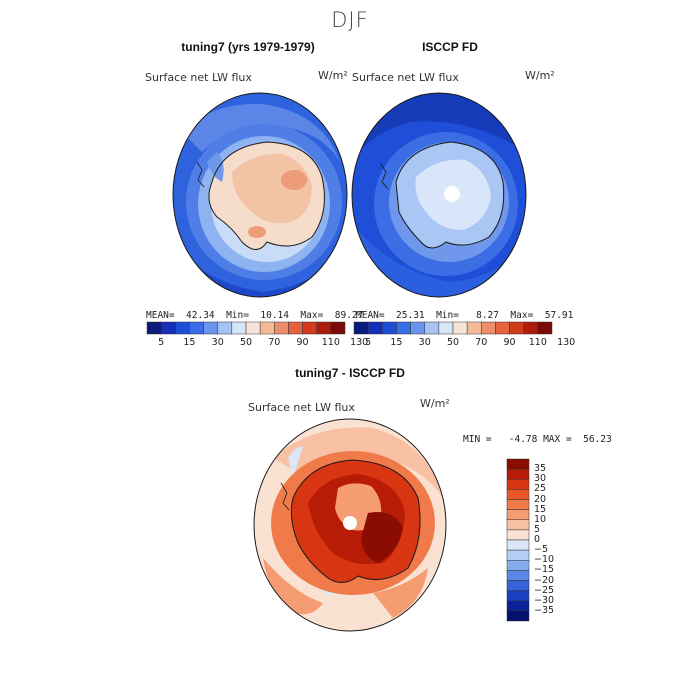  I want to click on difference-unit-label: W/m², so click(435, 403).